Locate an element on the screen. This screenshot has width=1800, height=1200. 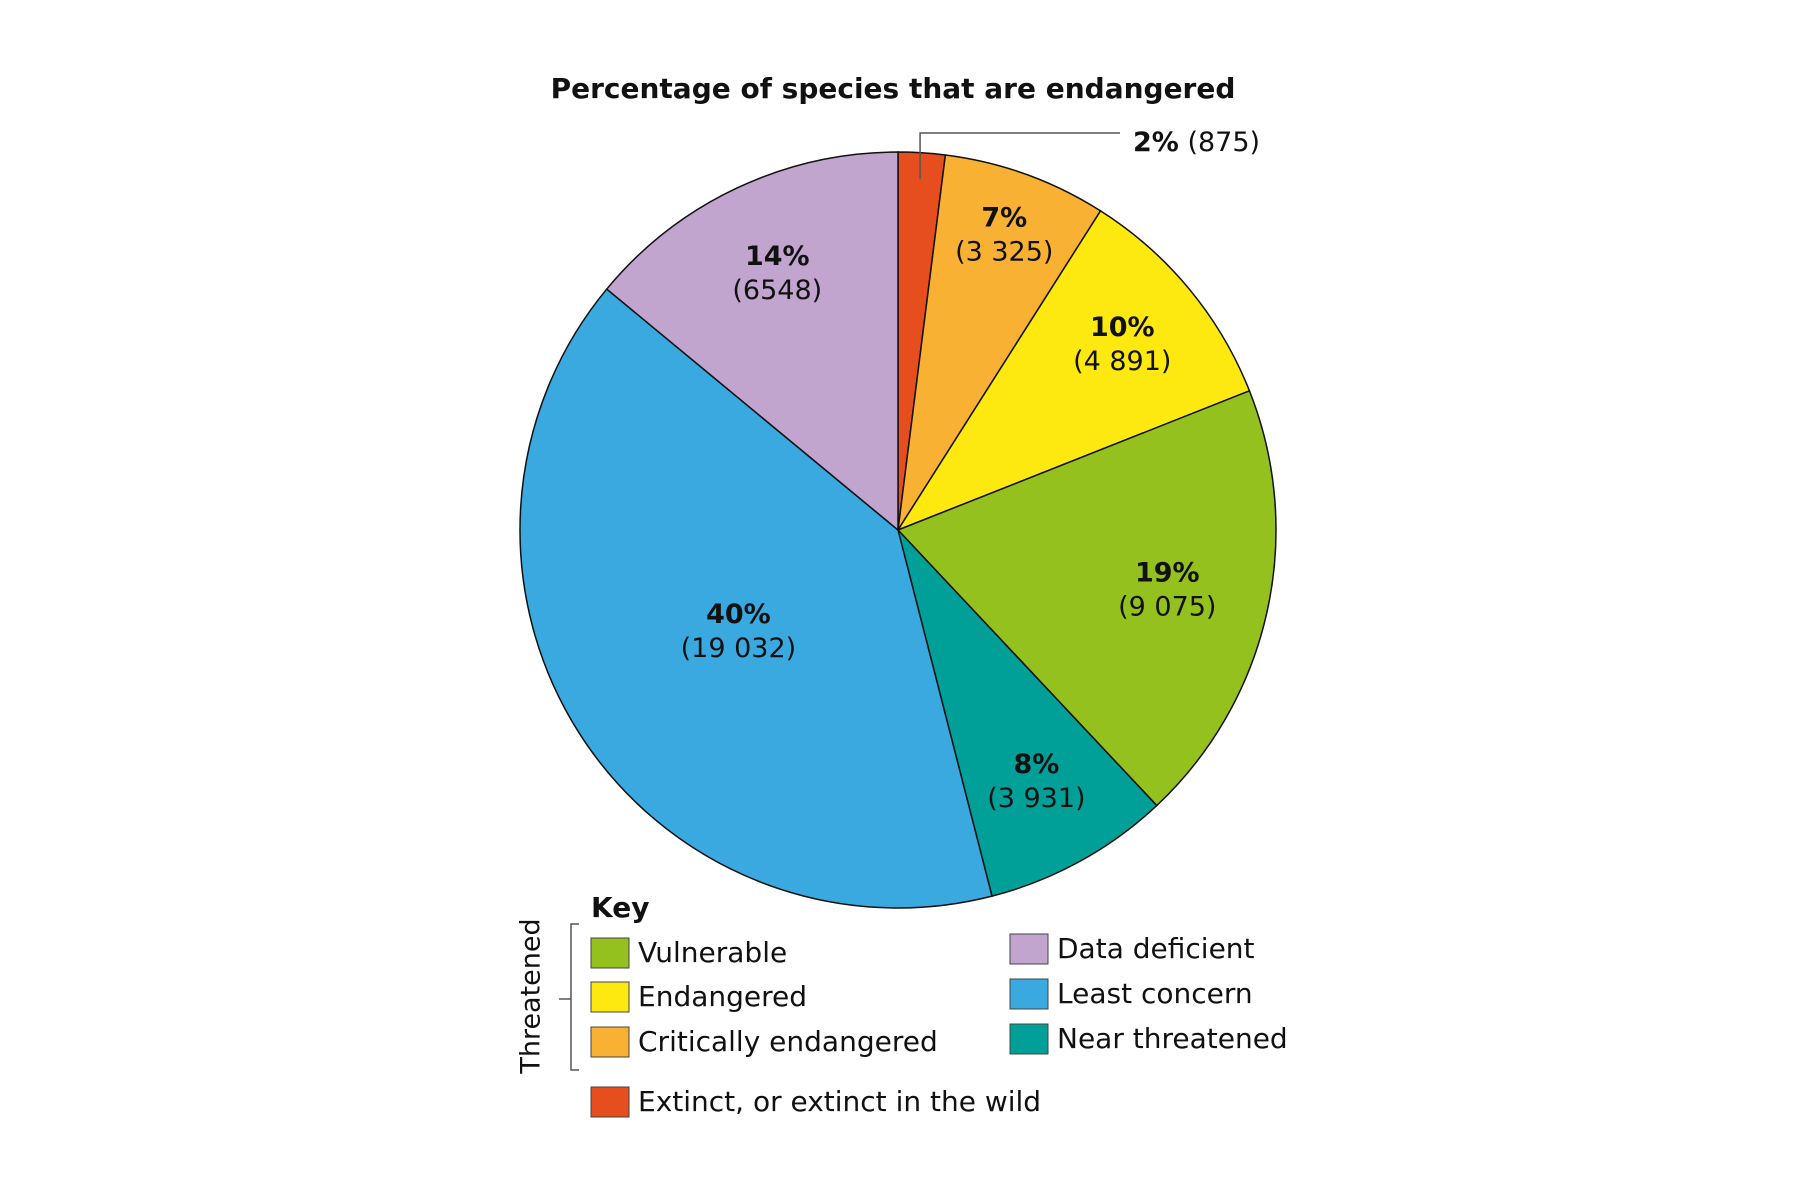
count-label: (19 032) is located at coordinates (739, 648).